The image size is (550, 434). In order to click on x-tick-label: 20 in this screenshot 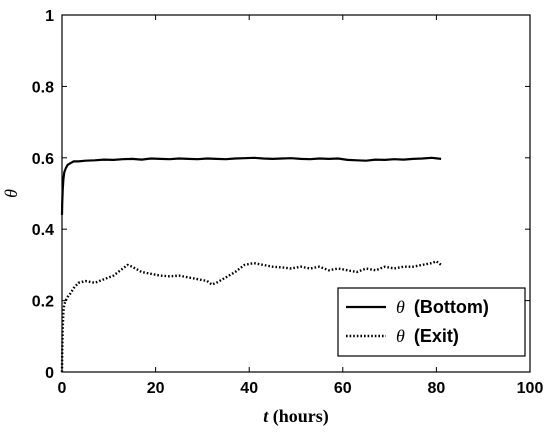, I will do `click(156, 388)`.